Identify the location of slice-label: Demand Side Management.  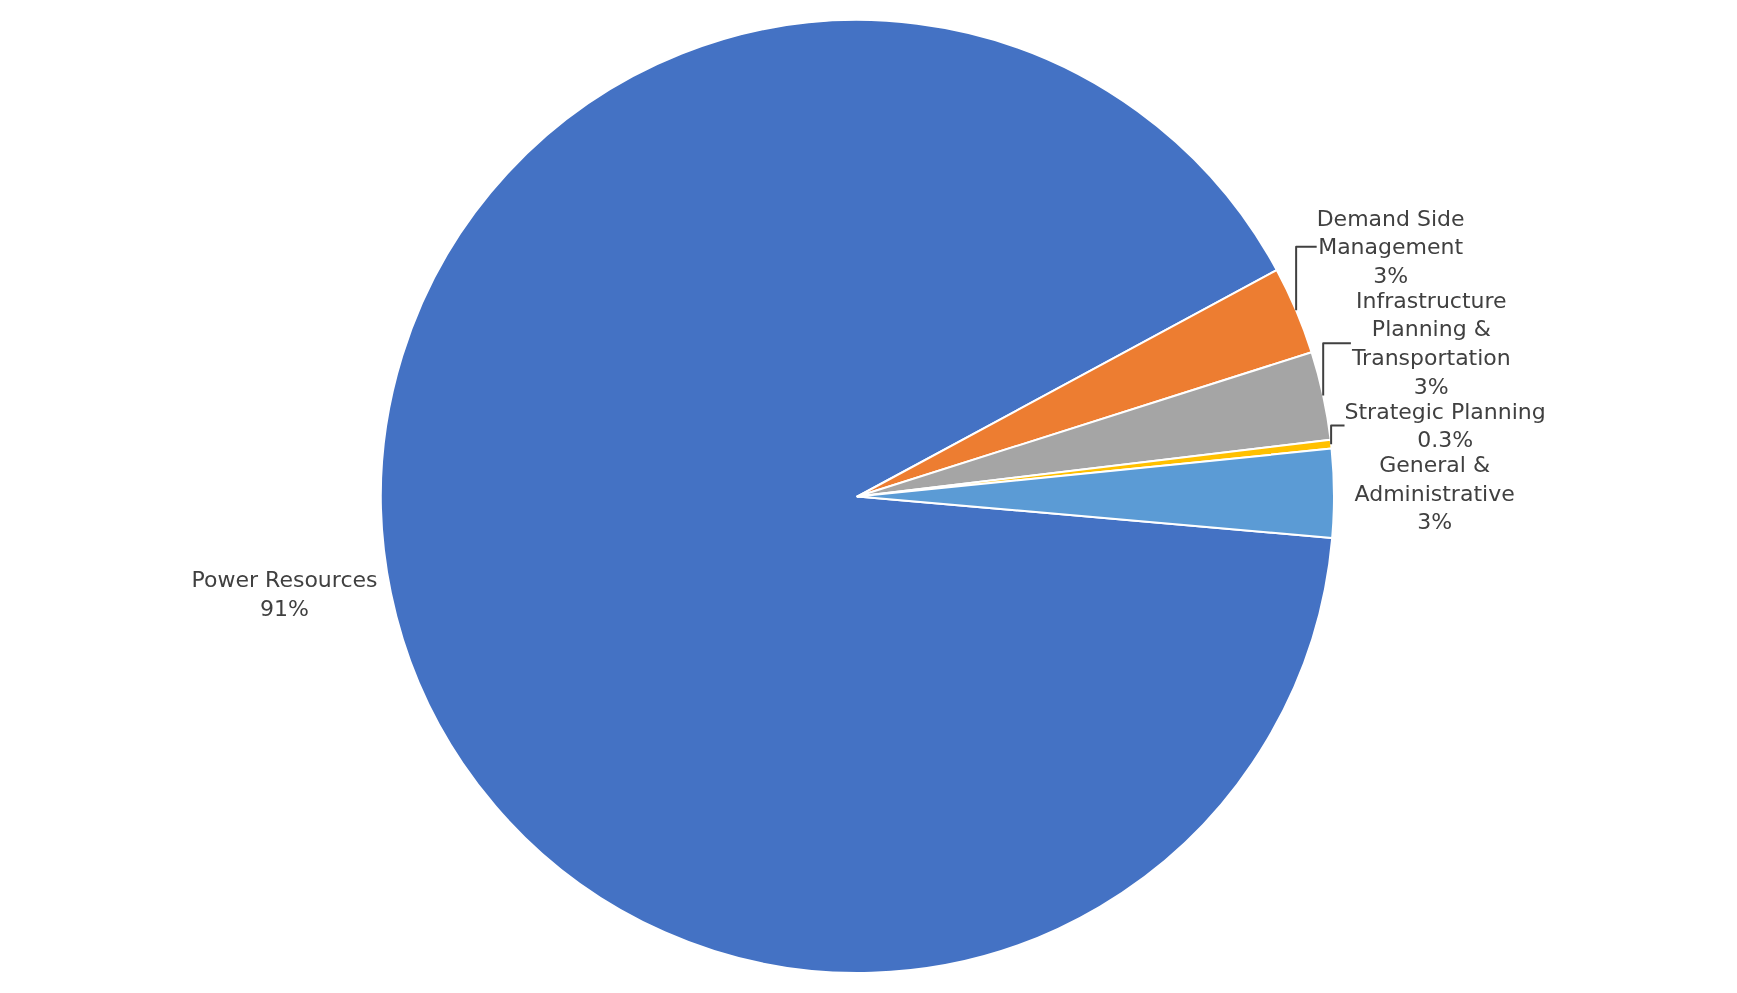
(1390, 232).